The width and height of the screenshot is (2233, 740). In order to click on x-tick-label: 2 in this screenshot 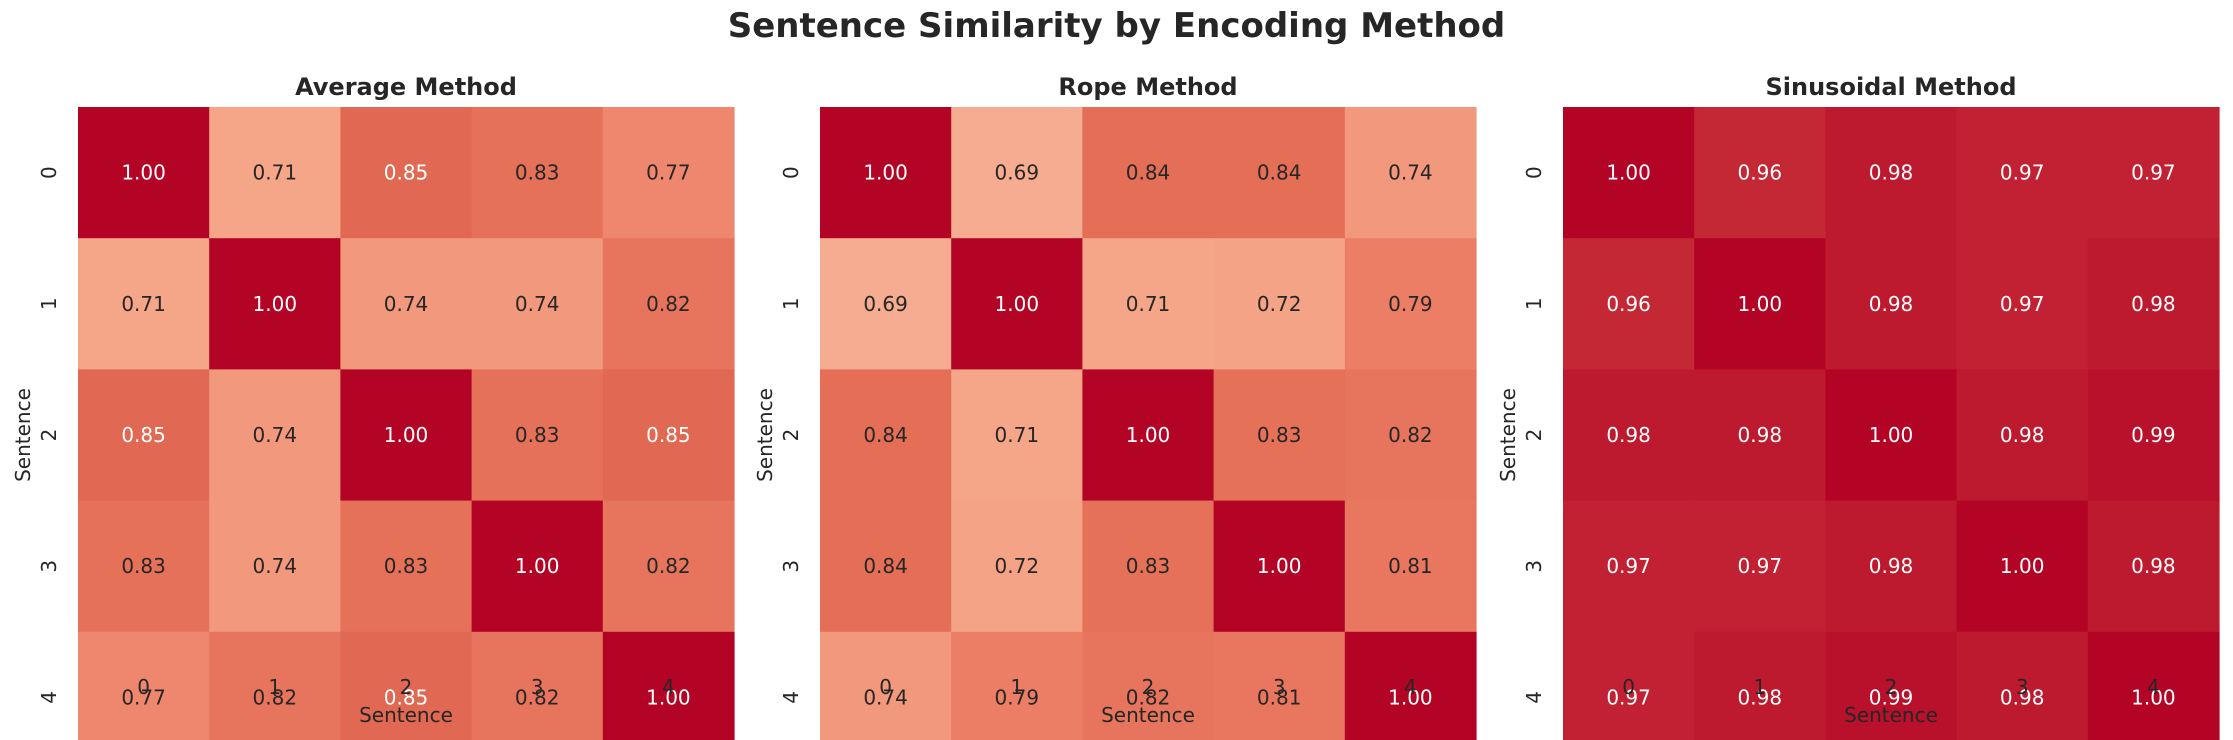, I will do `click(1891, 687)`.